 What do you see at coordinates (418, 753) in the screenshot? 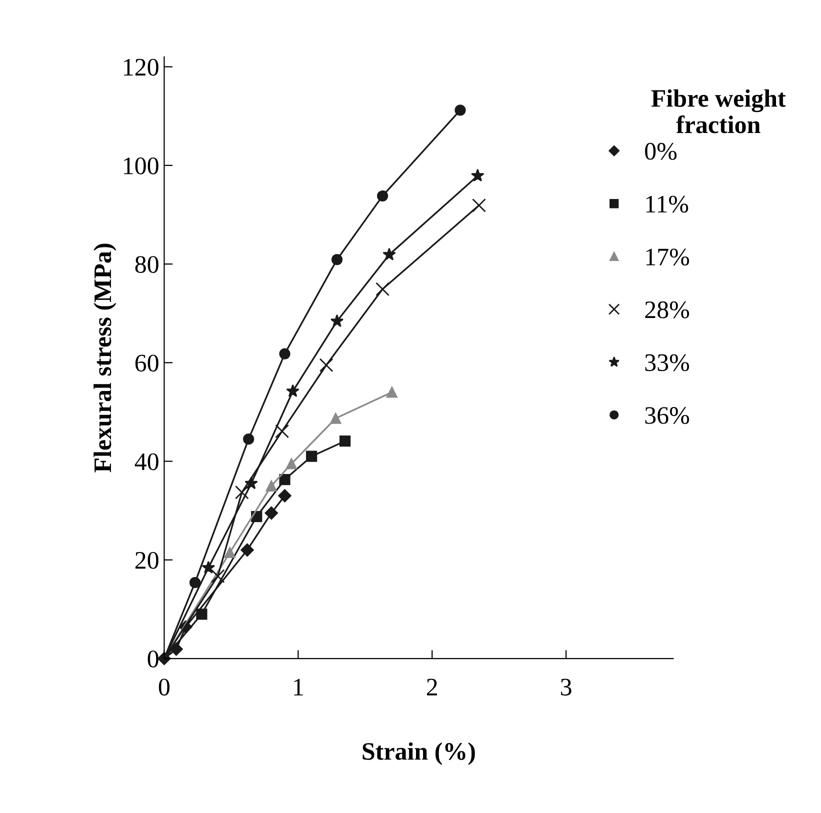
I see `x-axis-title: Strain (%)` at bounding box center [418, 753].